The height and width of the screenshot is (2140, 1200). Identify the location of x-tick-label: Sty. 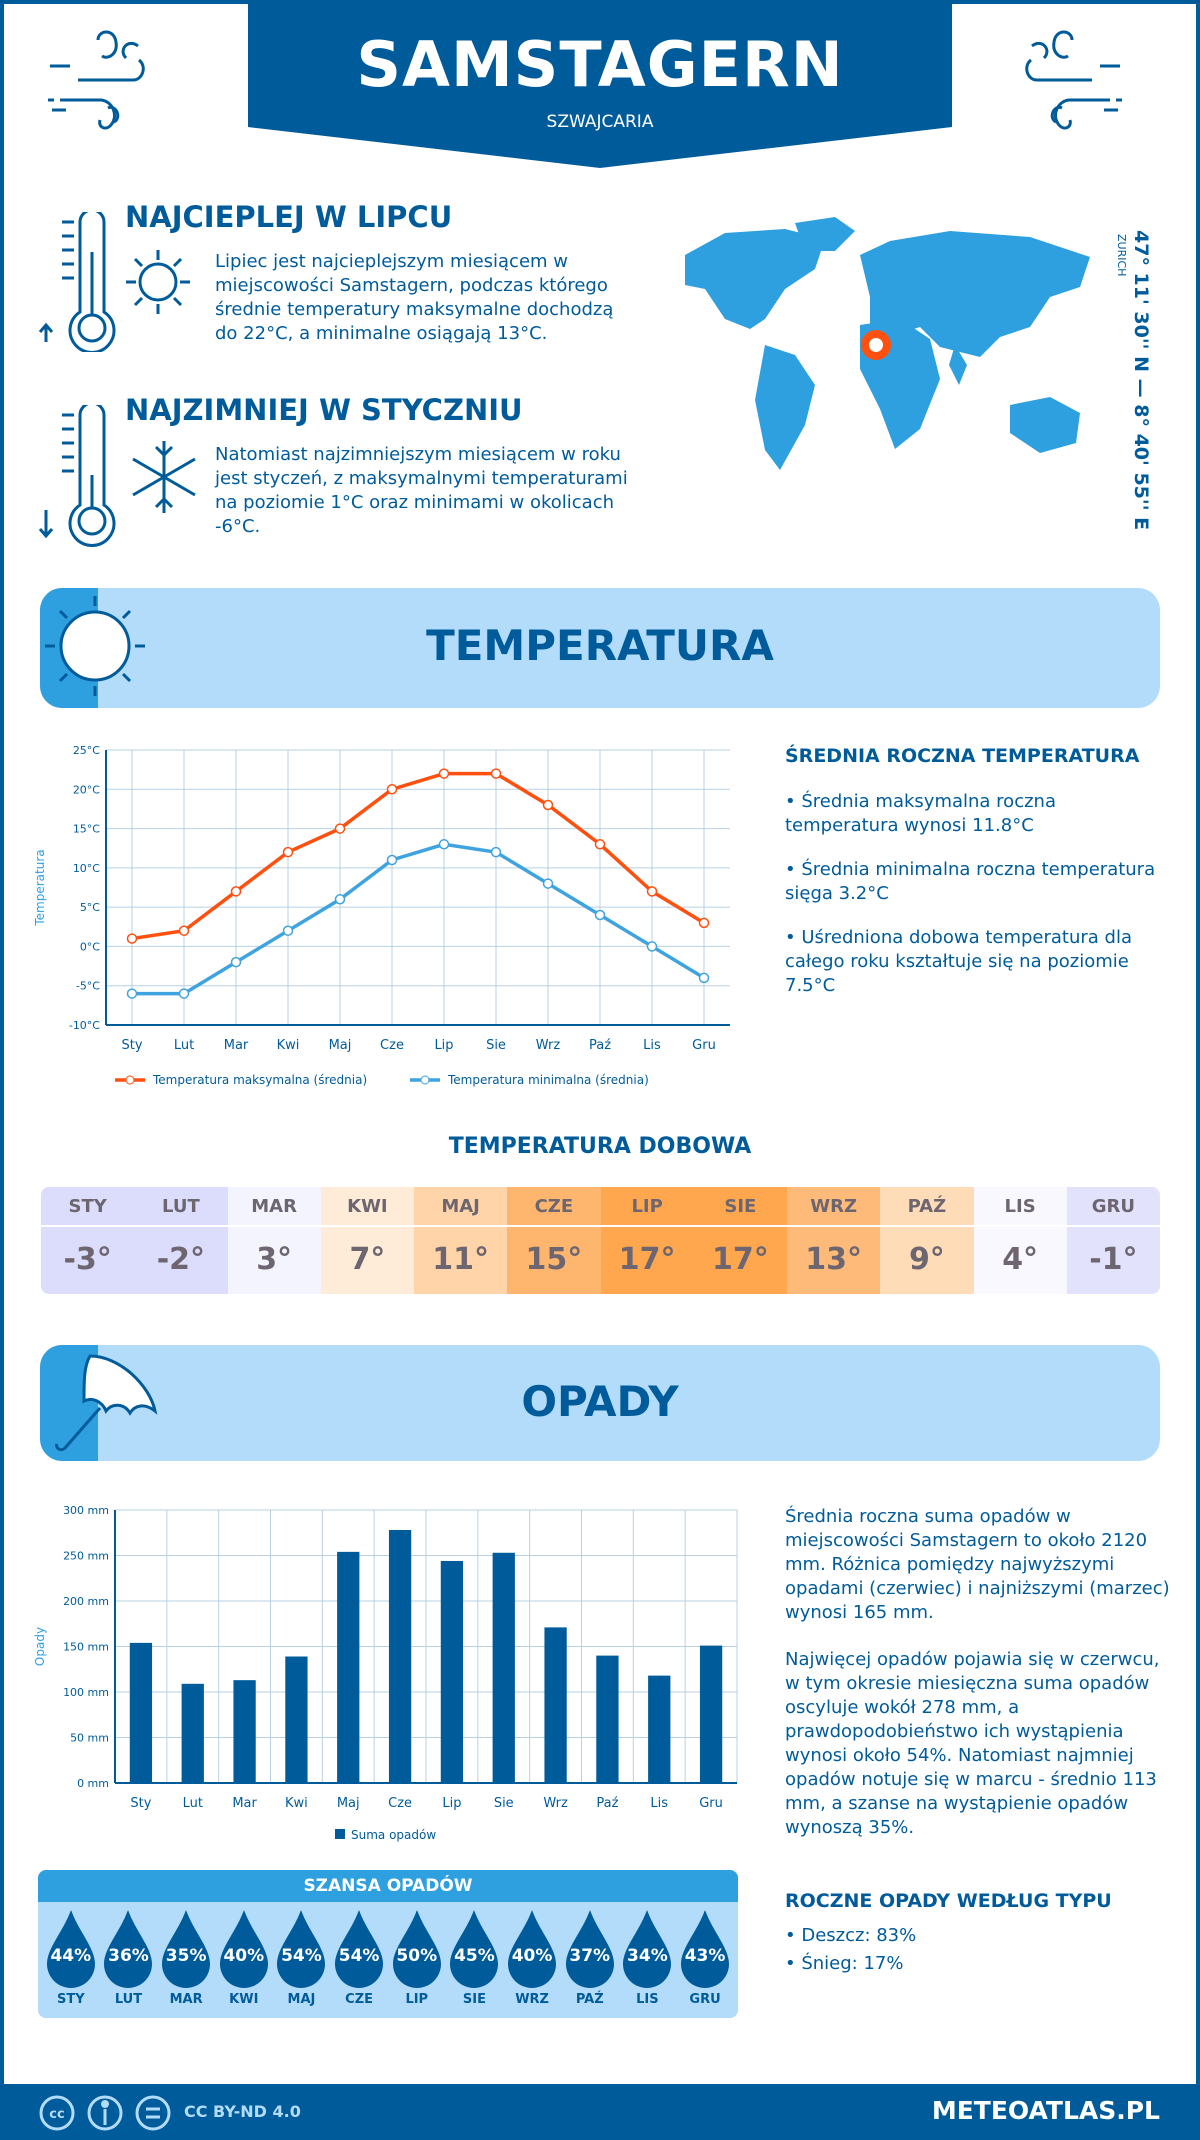
(140, 1803).